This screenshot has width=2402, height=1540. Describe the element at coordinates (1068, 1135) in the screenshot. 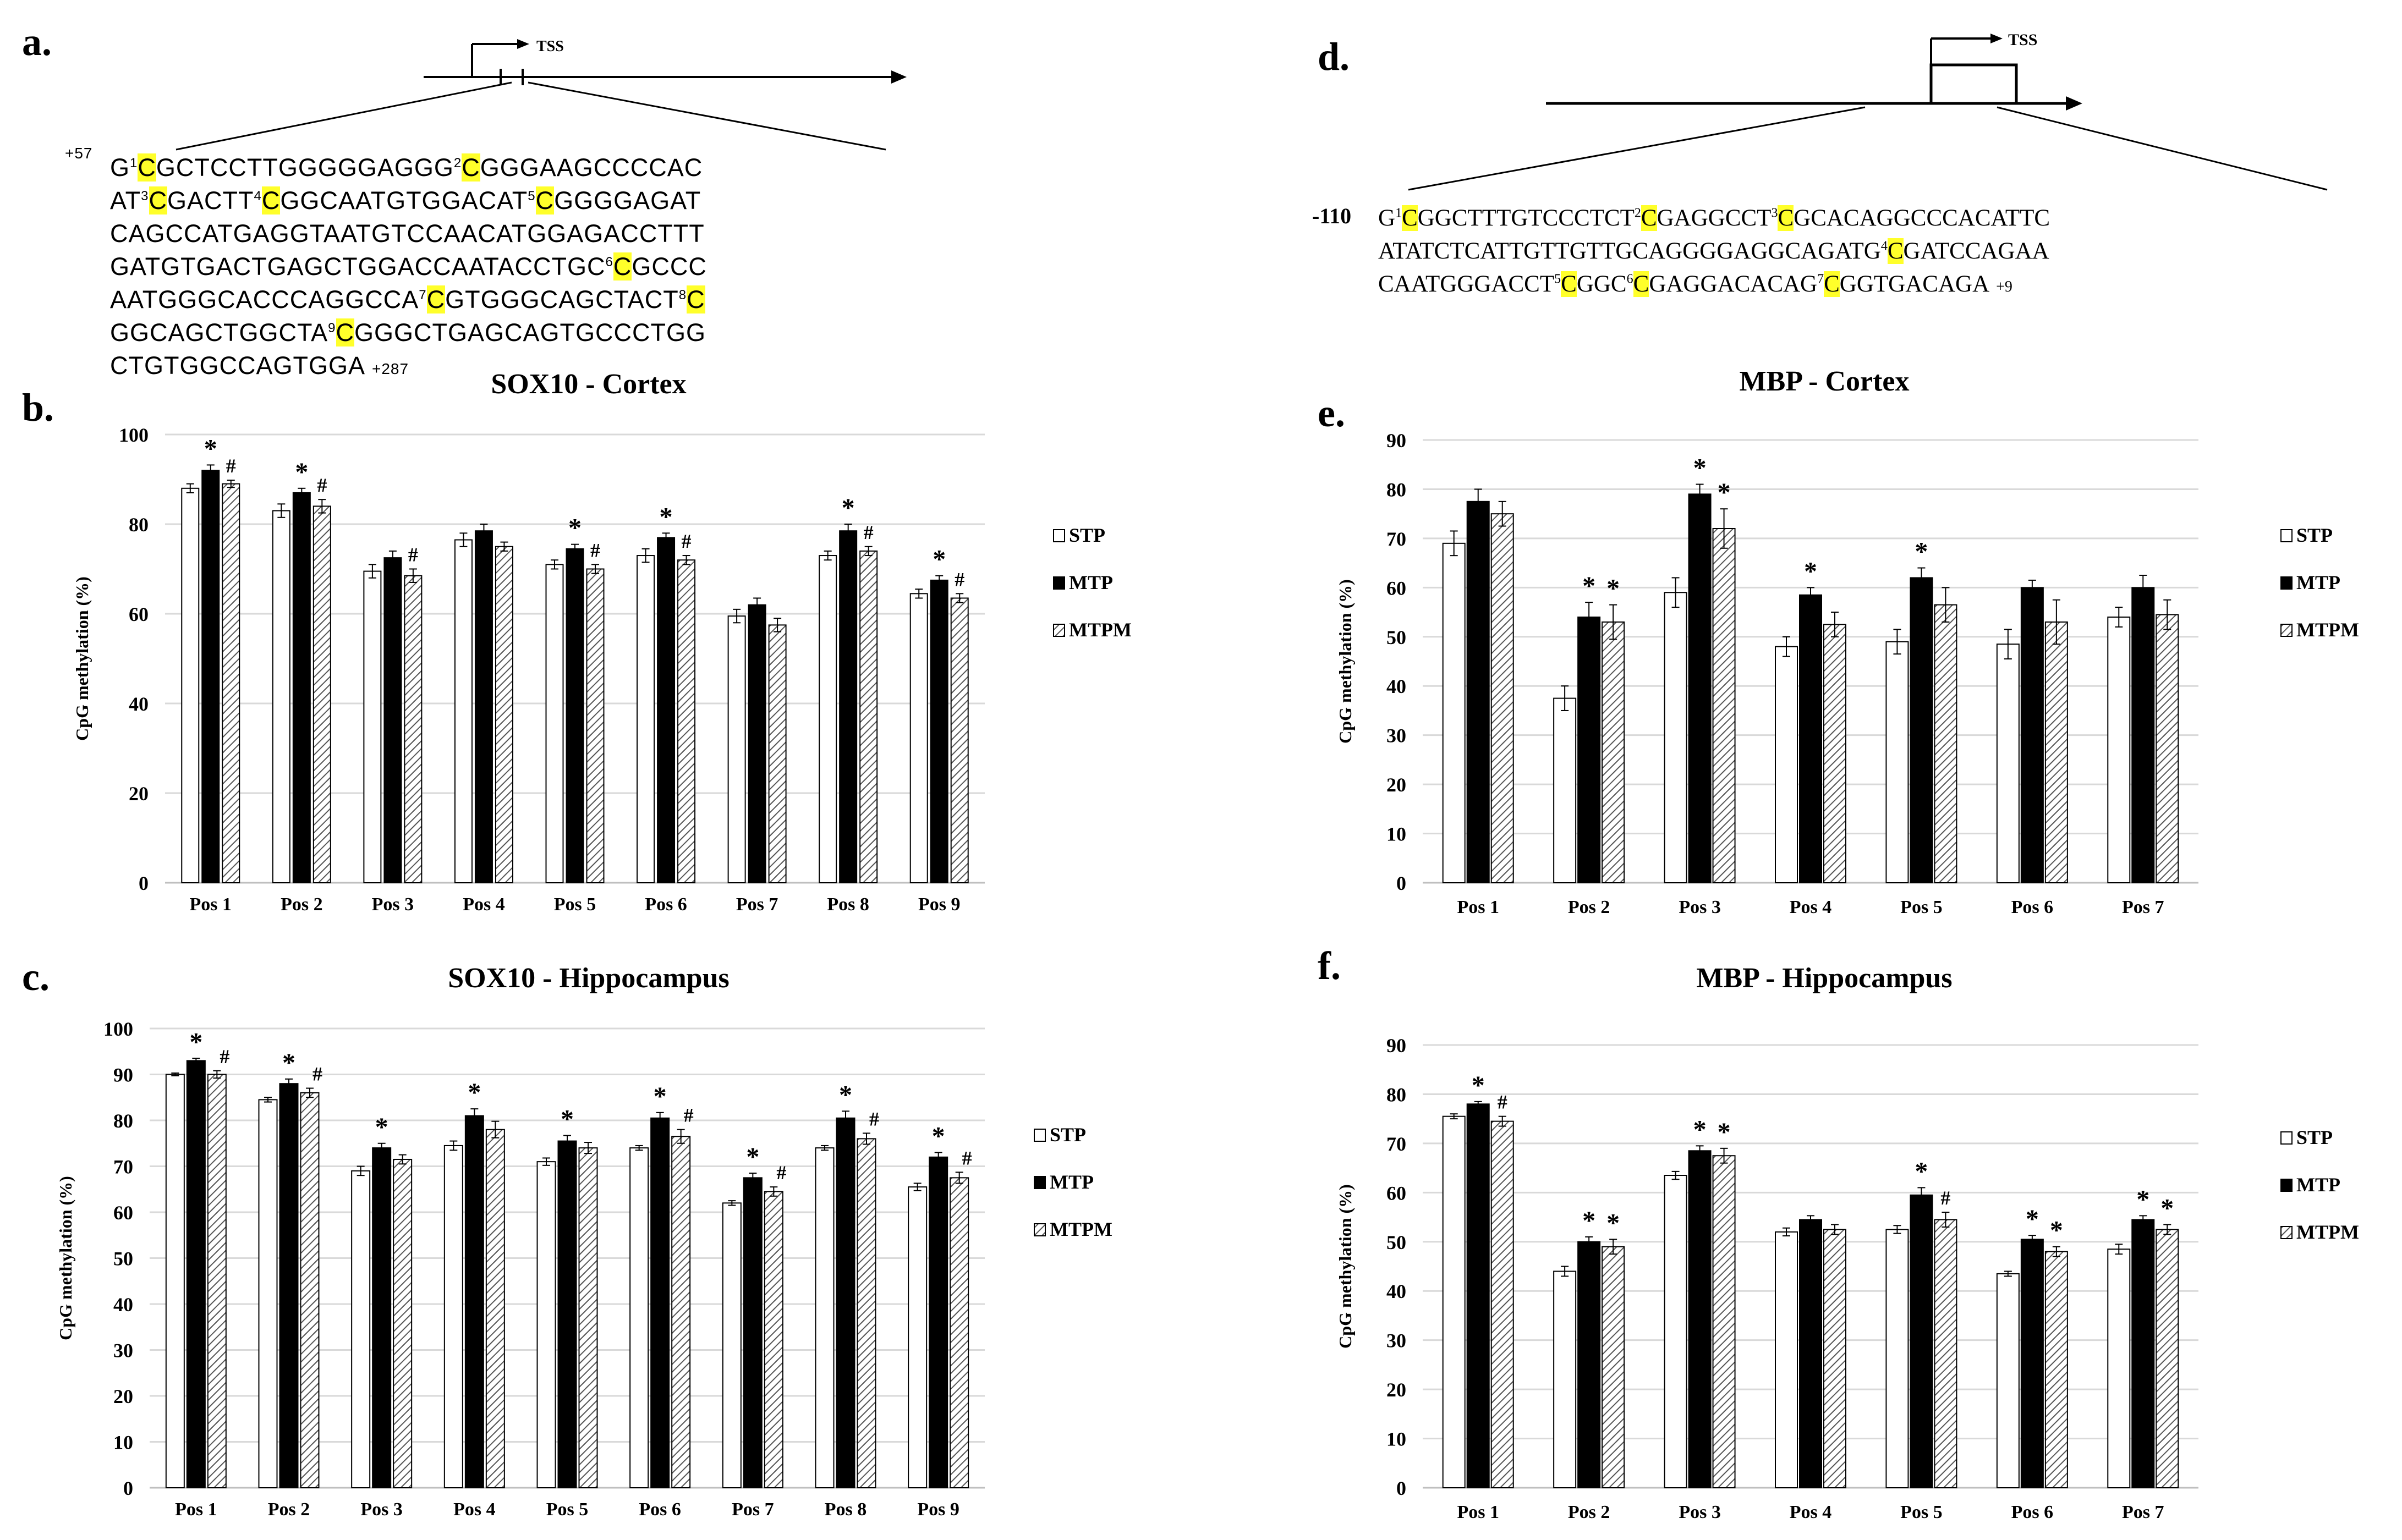

I see `legend-label: STP` at that location.